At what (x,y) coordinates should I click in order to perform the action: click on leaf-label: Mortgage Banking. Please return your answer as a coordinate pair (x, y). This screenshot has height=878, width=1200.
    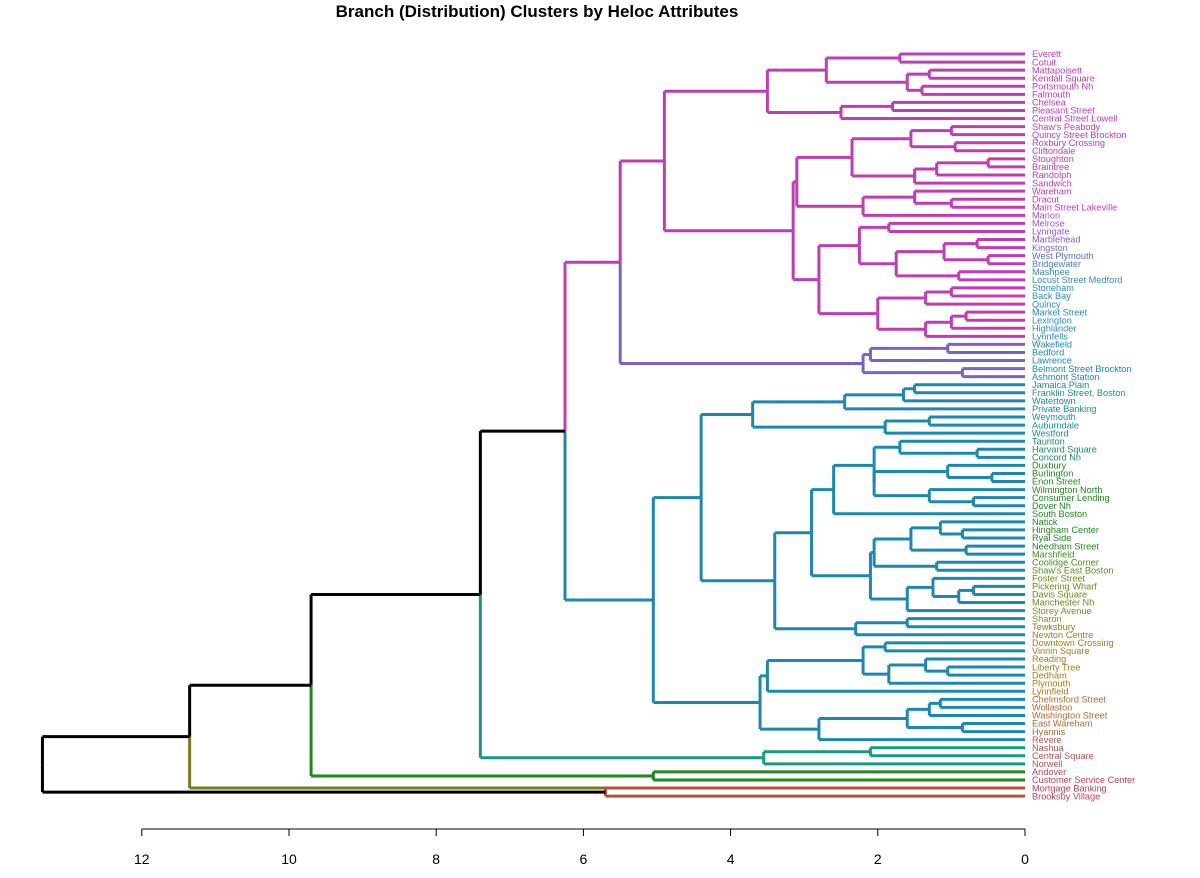
    Looking at the image, I should click on (1069, 788).